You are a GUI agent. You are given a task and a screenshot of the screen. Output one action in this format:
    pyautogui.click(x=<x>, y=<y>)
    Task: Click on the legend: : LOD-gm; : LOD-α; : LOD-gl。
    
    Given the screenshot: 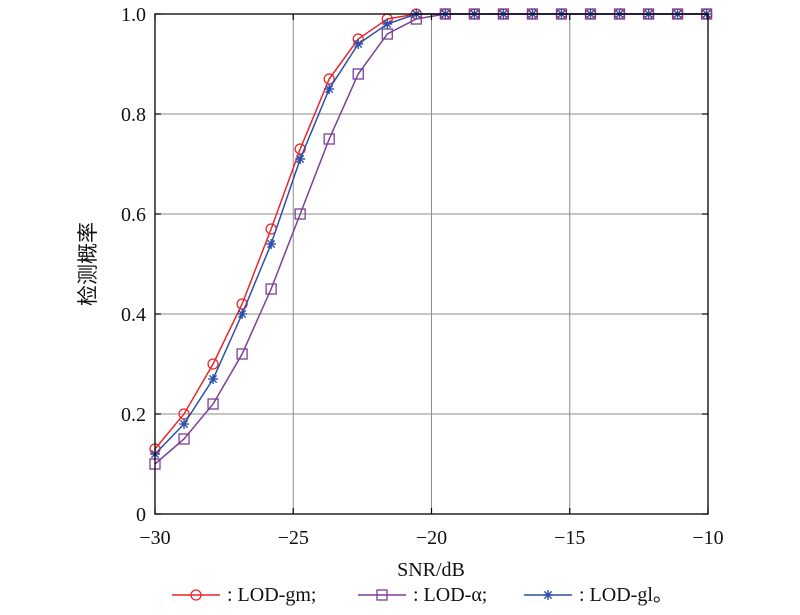 What is the action you would take?
    pyautogui.click(x=422, y=595)
    